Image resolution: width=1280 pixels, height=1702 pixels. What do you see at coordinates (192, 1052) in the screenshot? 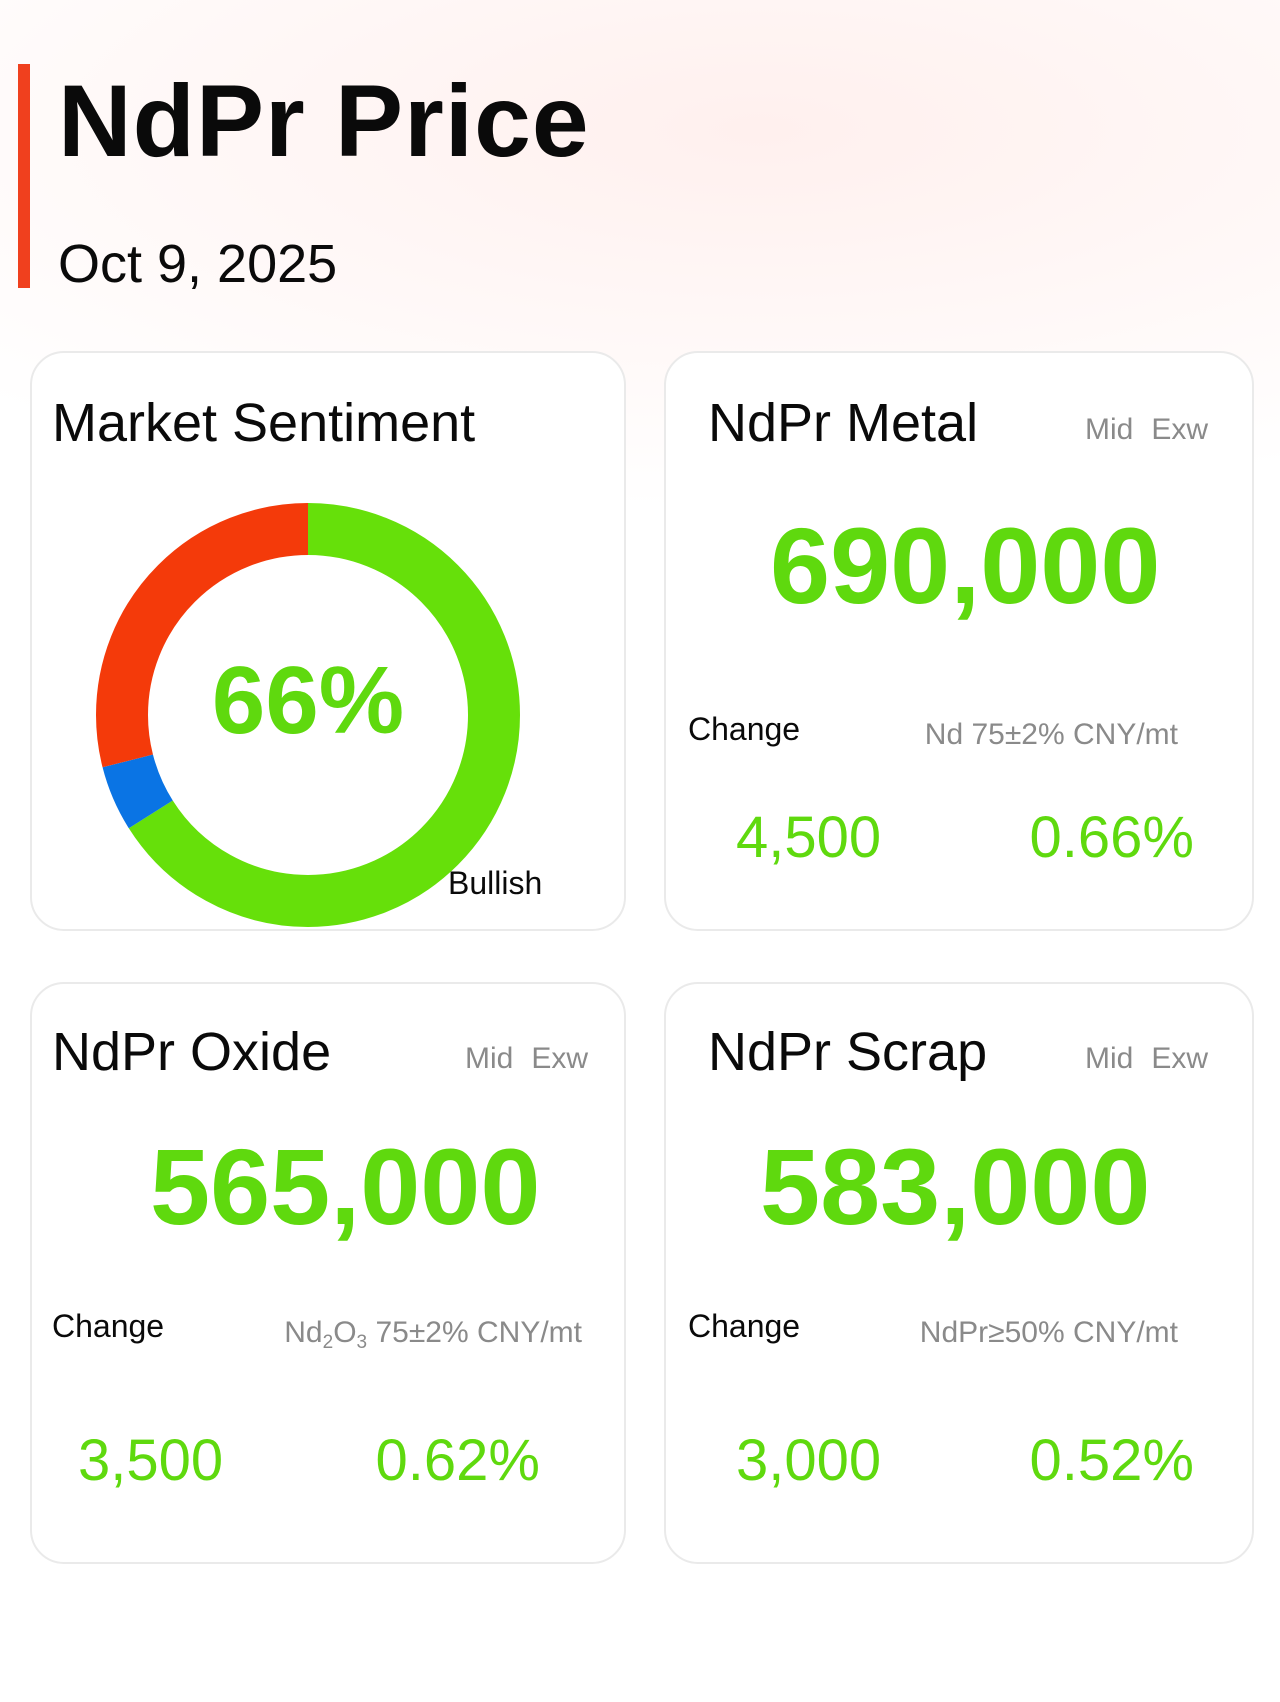
I see `oxide-title: NdPr Oxide` at bounding box center [192, 1052].